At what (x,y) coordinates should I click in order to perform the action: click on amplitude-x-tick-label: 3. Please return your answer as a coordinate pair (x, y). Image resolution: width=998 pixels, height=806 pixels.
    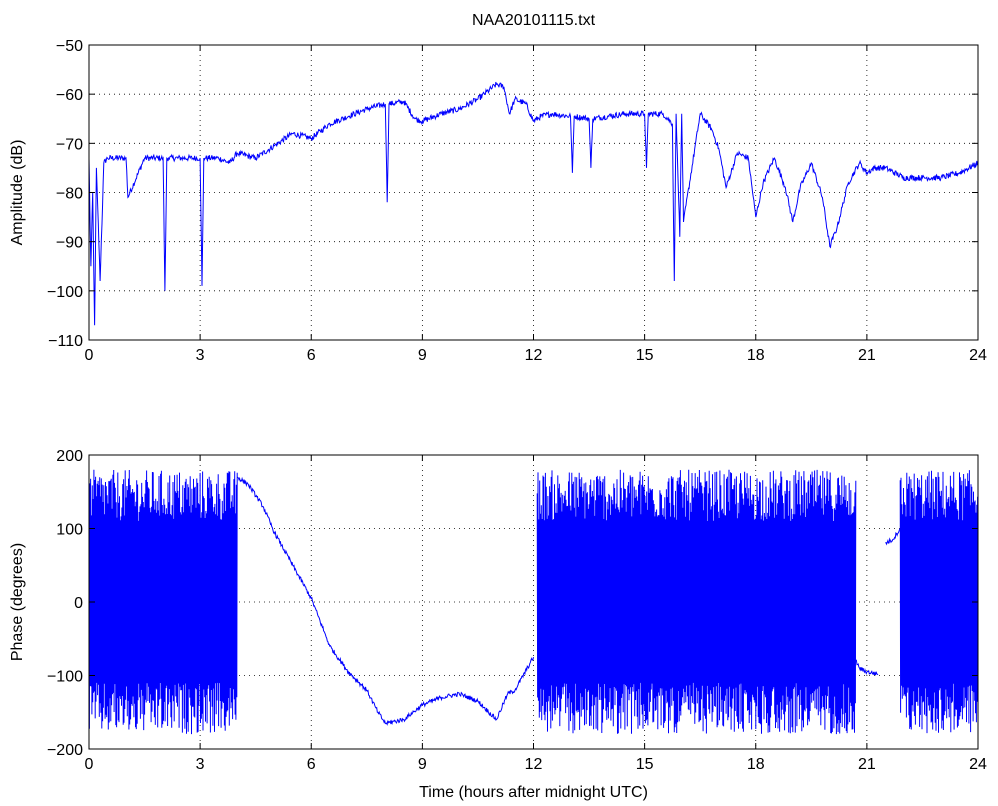
    Looking at the image, I should click on (200, 355).